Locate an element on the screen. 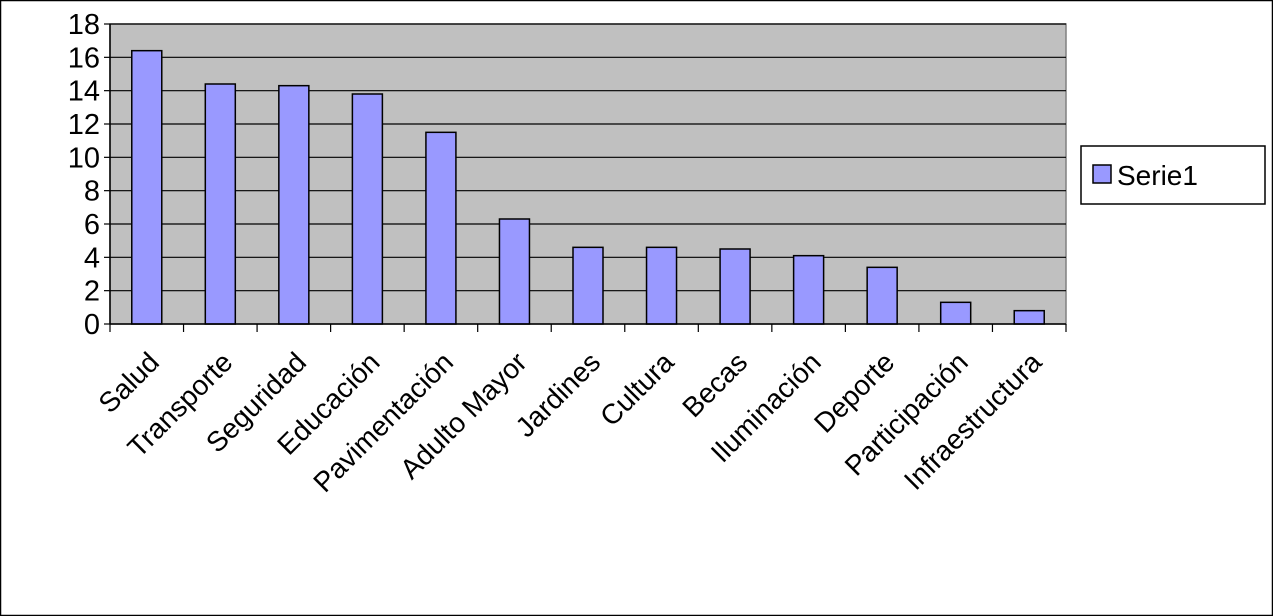 The height and width of the screenshot is (616, 1273). bar-adulto-mayor is located at coordinates (514, 271).